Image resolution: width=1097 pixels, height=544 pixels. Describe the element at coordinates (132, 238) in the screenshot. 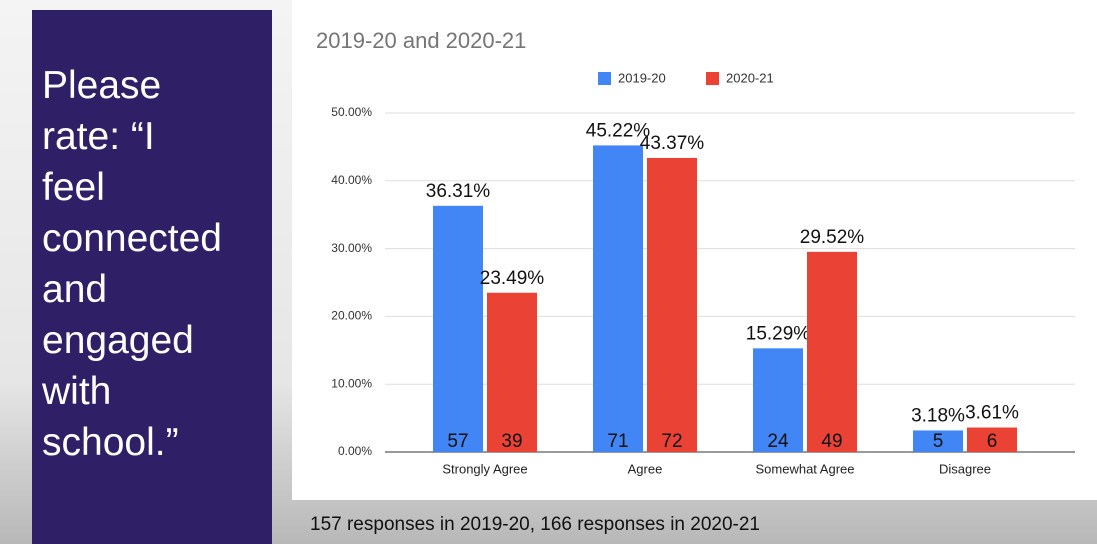

I see `question-line: connected` at that location.